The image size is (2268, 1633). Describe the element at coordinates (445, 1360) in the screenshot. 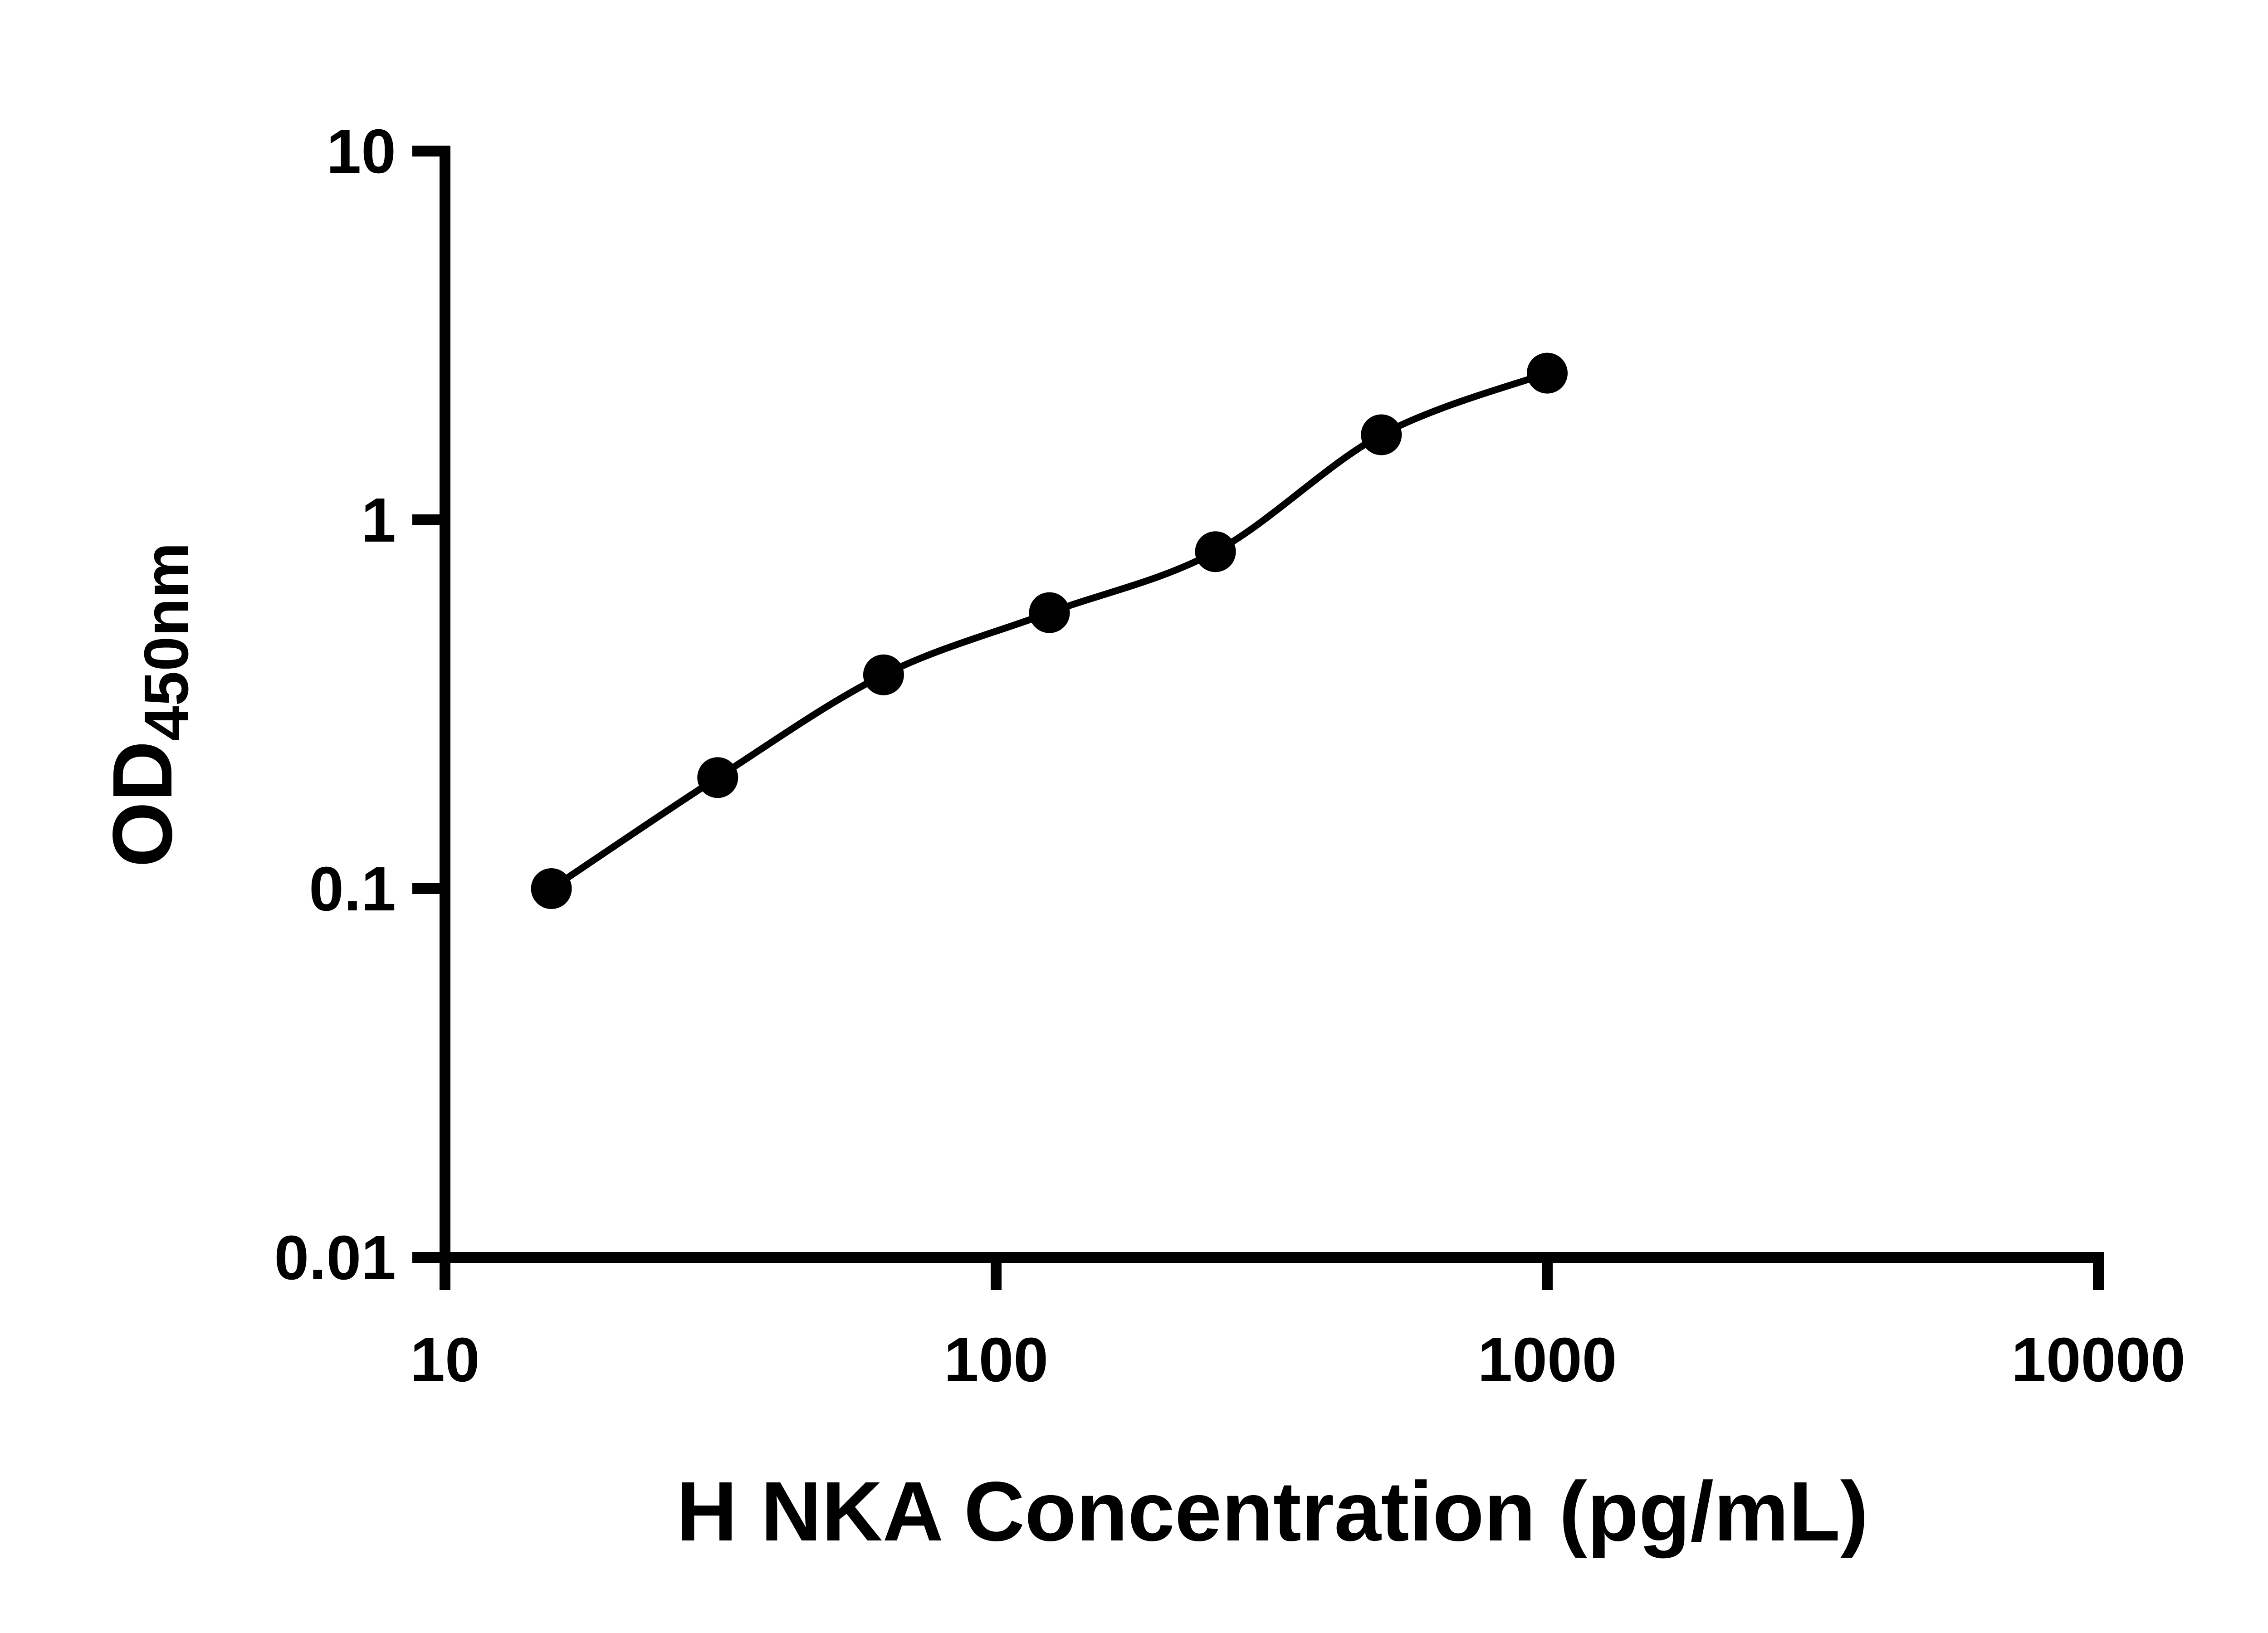

I see `x-tick-label: 10` at that location.